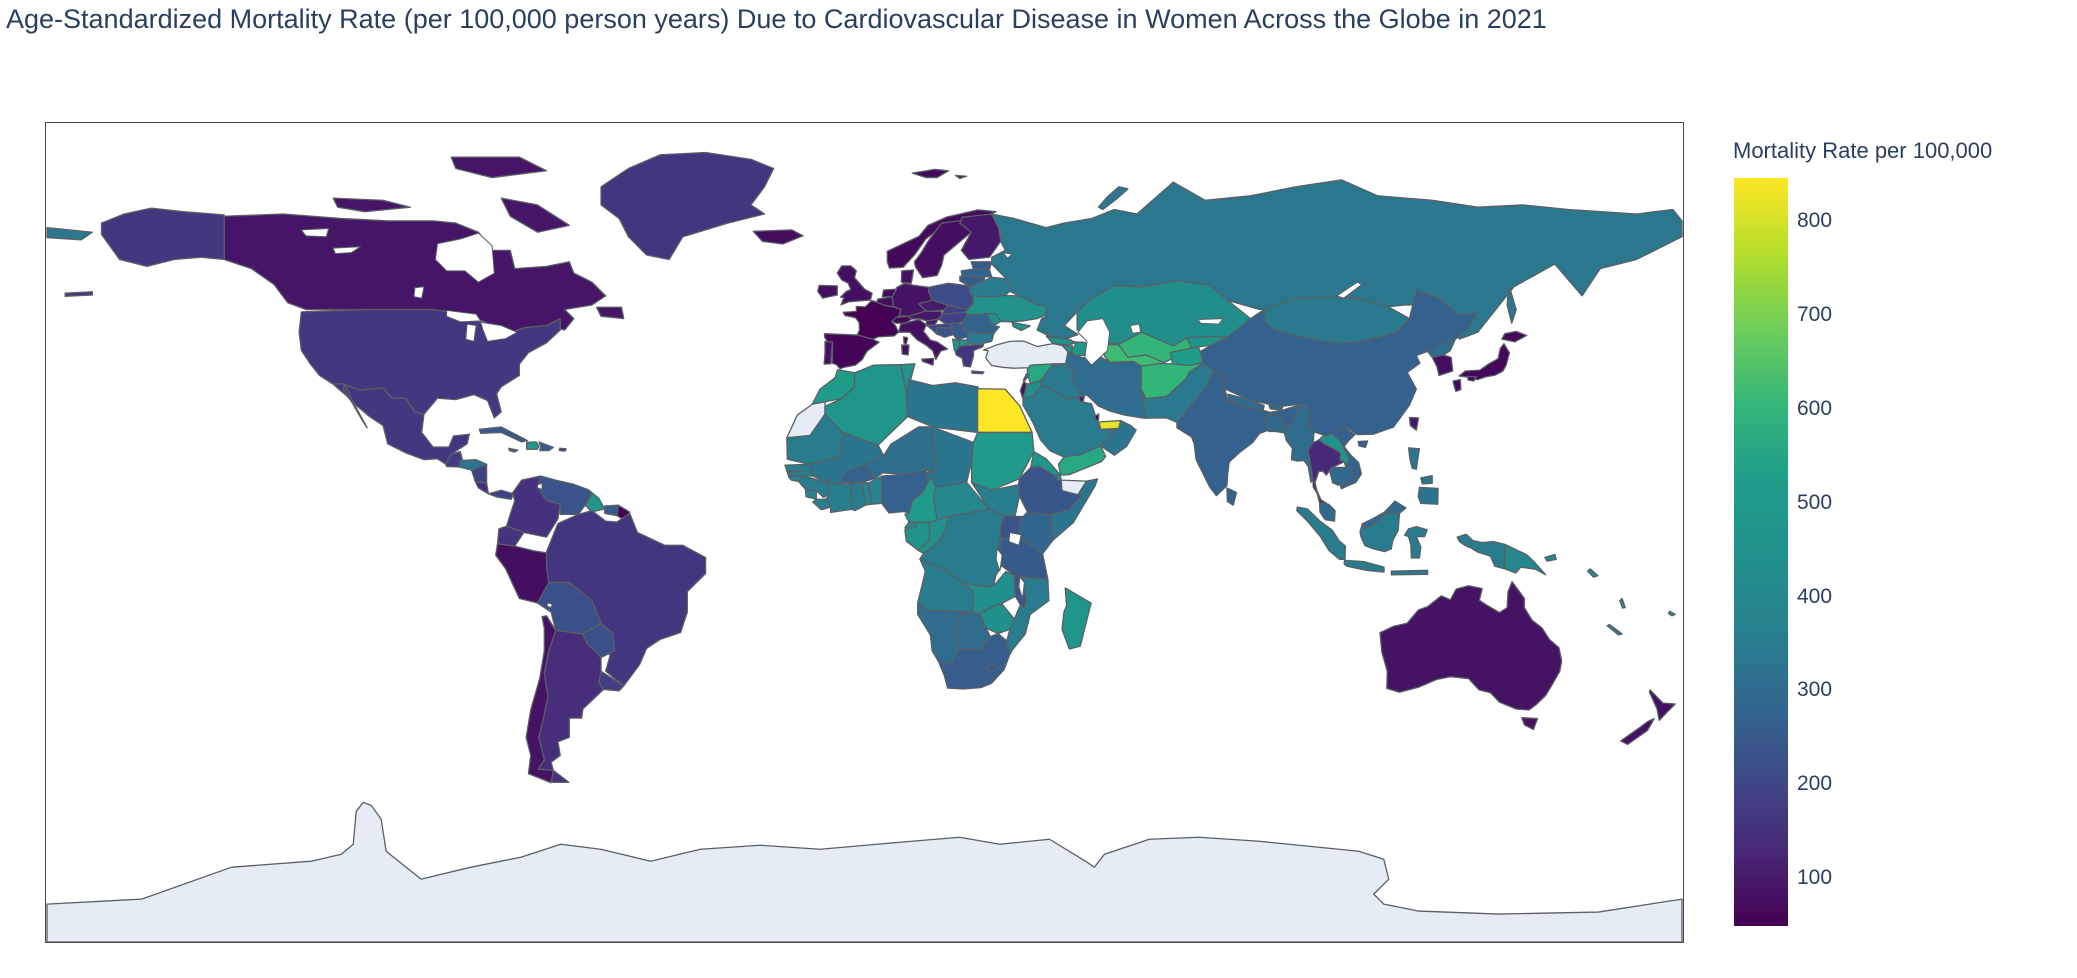 The height and width of the screenshot is (978, 2077). Describe the element at coordinates (1274, 423) in the screenshot. I see `country-bangladesh` at that location.